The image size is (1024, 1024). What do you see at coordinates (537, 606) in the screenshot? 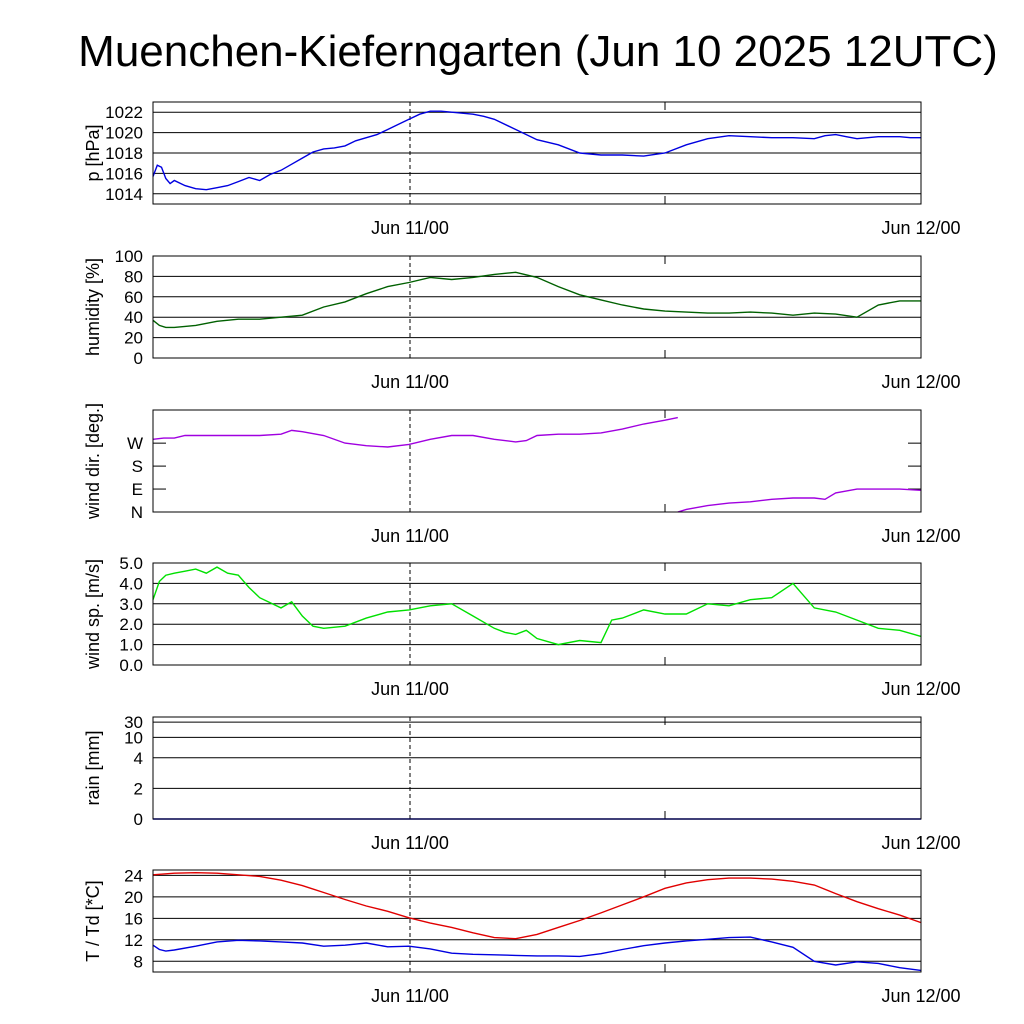
I see `wind-speed-series-line` at bounding box center [537, 606].